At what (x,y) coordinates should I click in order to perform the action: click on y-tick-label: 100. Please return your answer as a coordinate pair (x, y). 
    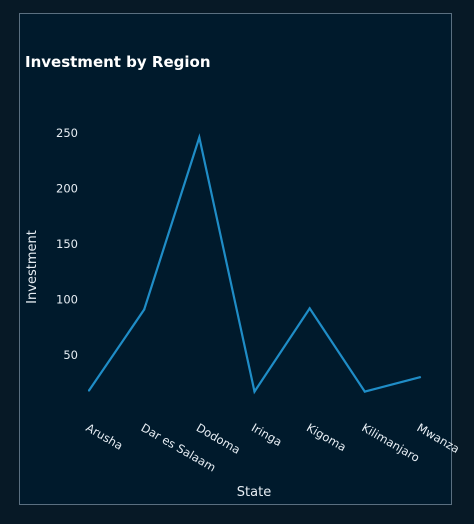
    Looking at the image, I should click on (67, 300).